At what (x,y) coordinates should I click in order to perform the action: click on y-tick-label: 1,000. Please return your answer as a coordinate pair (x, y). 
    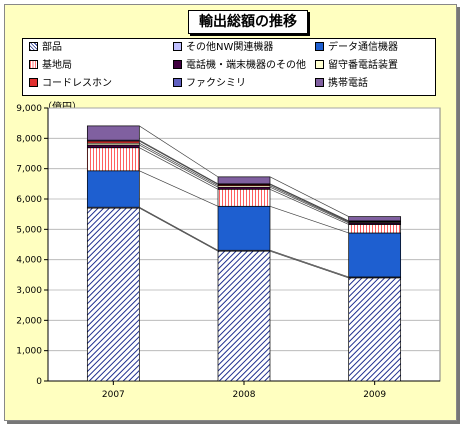
    Looking at the image, I should click on (29, 352).